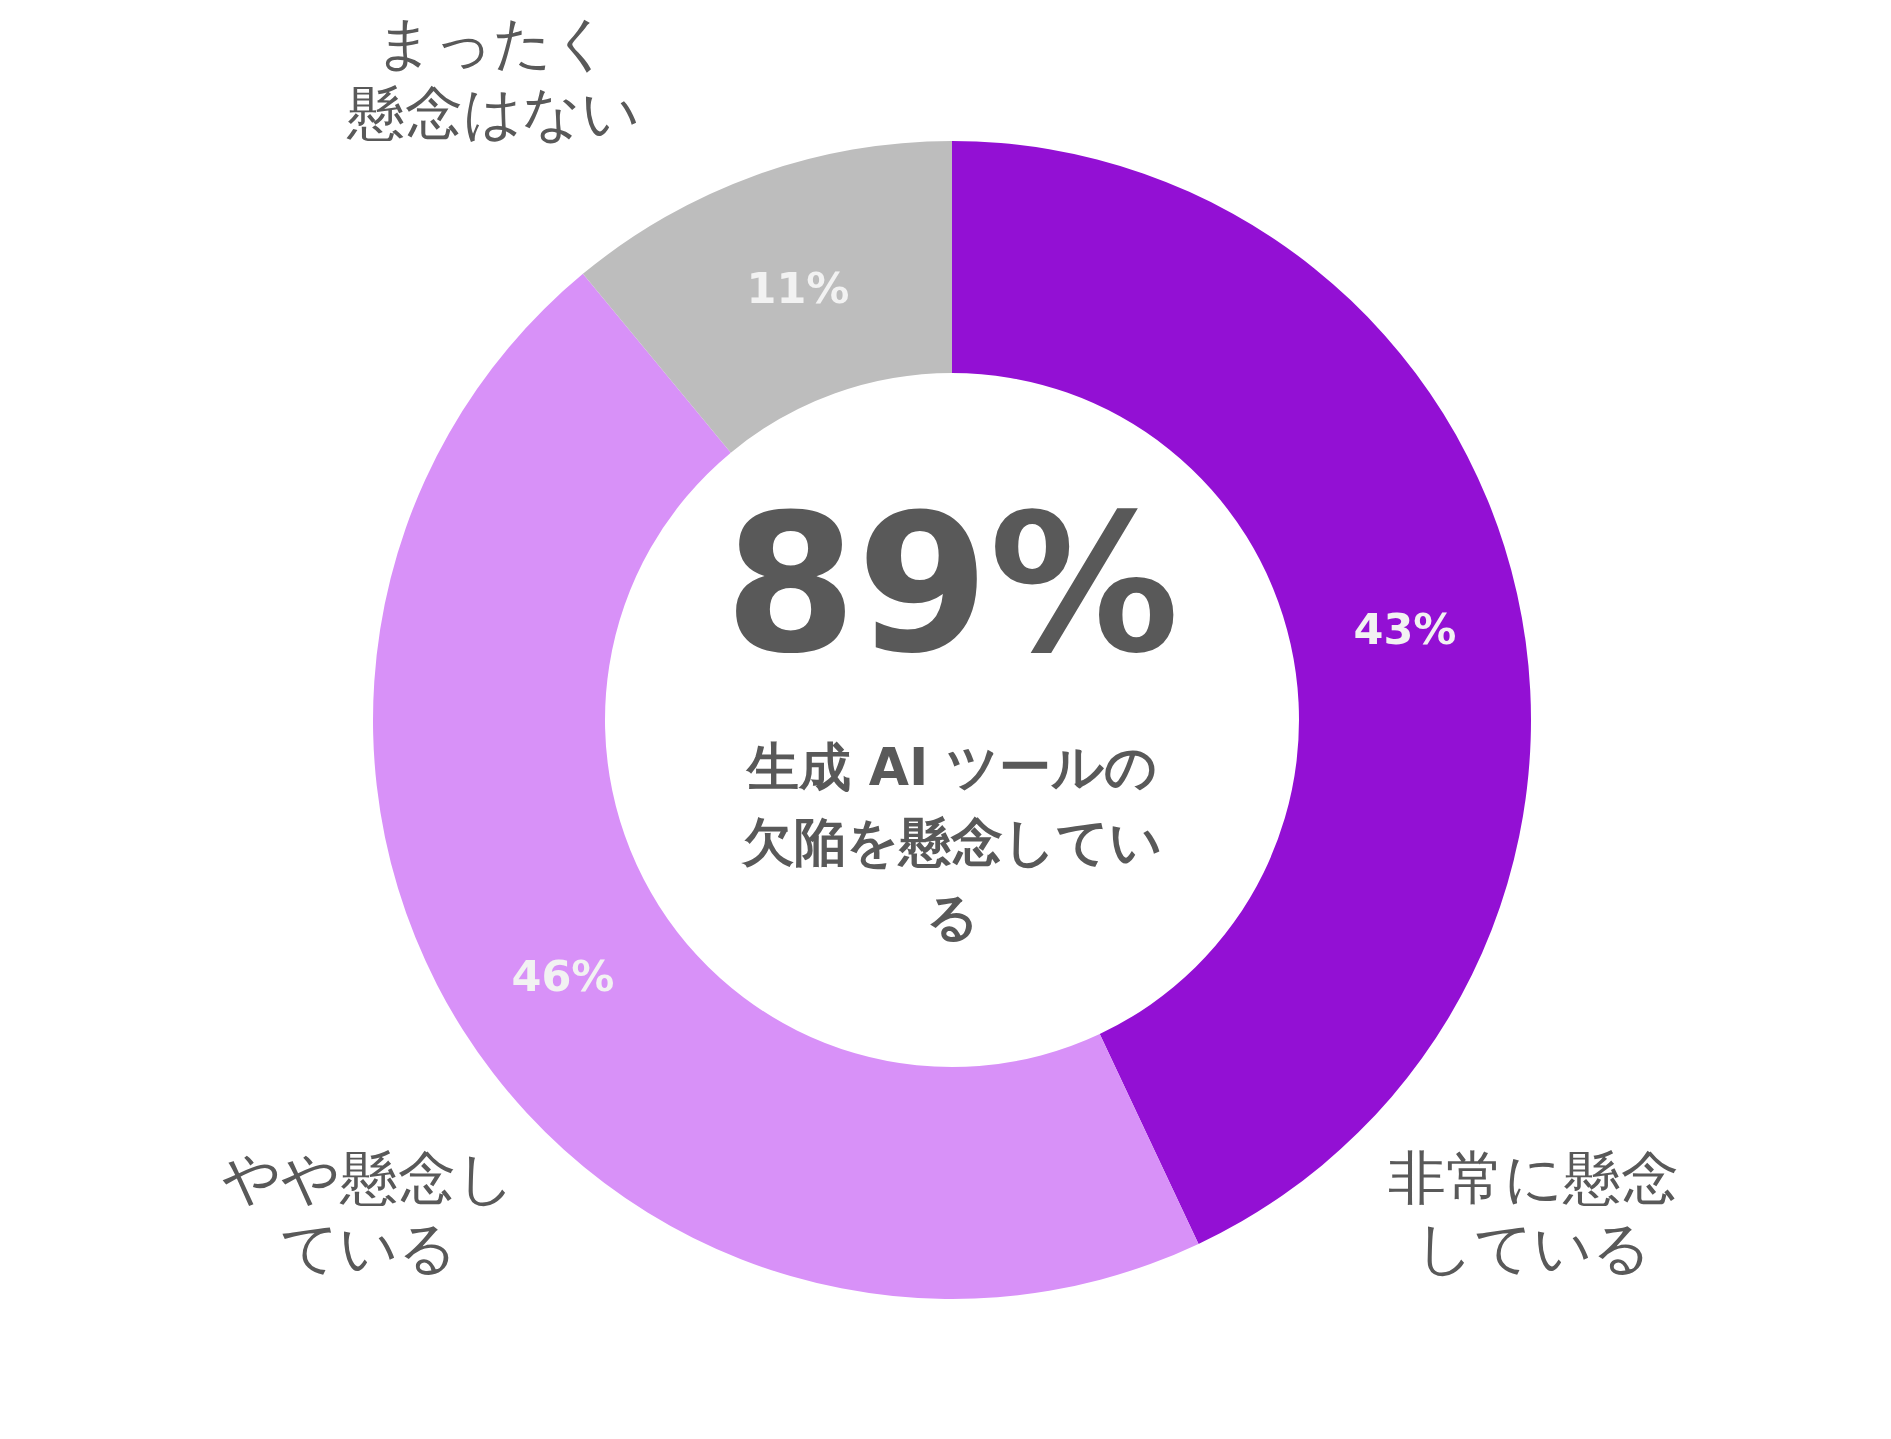 This screenshot has width=1891, height=1439. I want to click on slice-label: やや懸念している, so click(368, 1213).